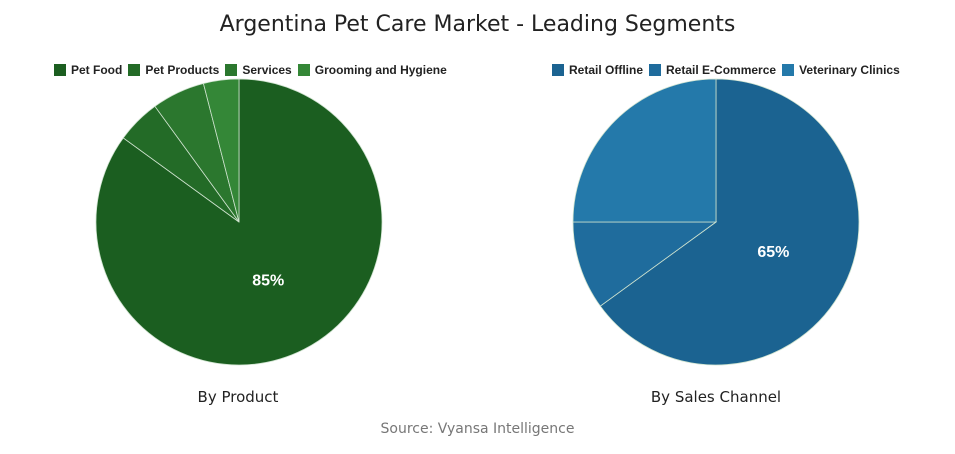  I want to click on legend-item: Pet Food, so click(88, 70).